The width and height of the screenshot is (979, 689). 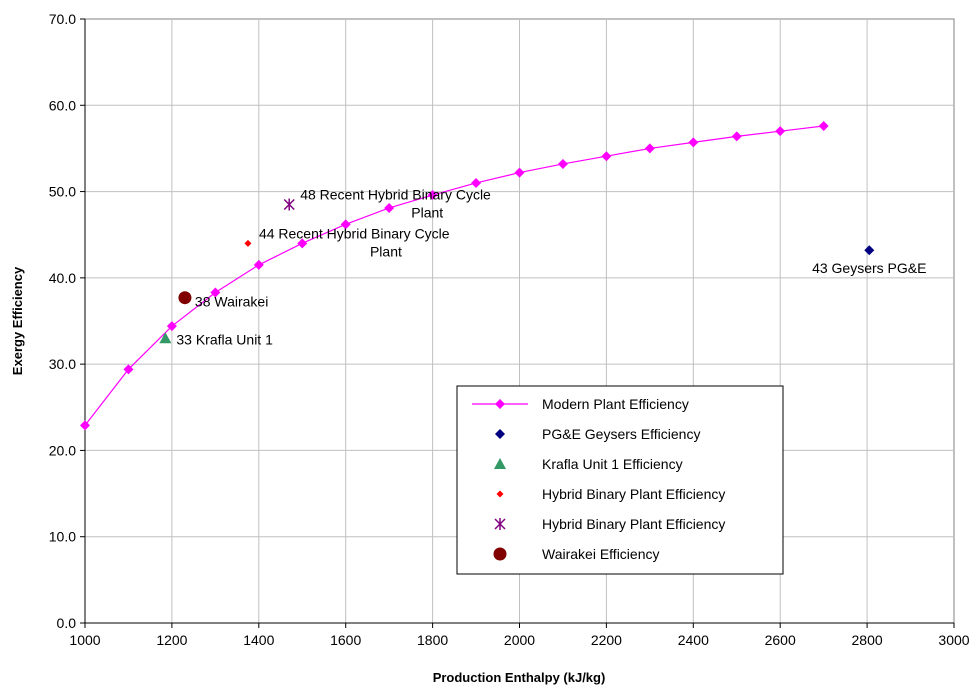 What do you see at coordinates (519, 640) in the screenshot?
I see `x-tick-label: 2000` at bounding box center [519, 640].